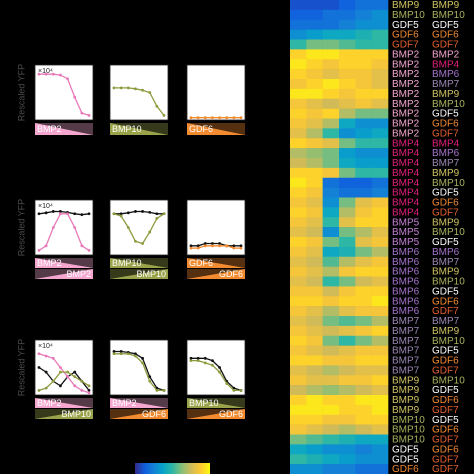 The width and height of the screenshot is (474, 474). I want to click on ligand-label: BMP5, so click(406, 222).